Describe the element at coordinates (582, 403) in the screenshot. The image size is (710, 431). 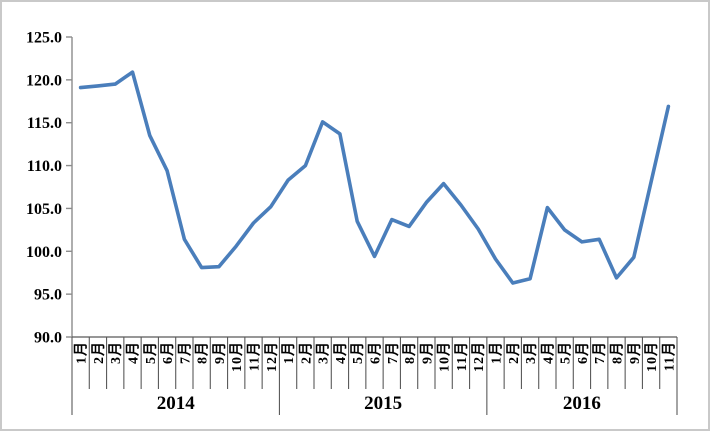
I see `year-label: 2016` at that location.